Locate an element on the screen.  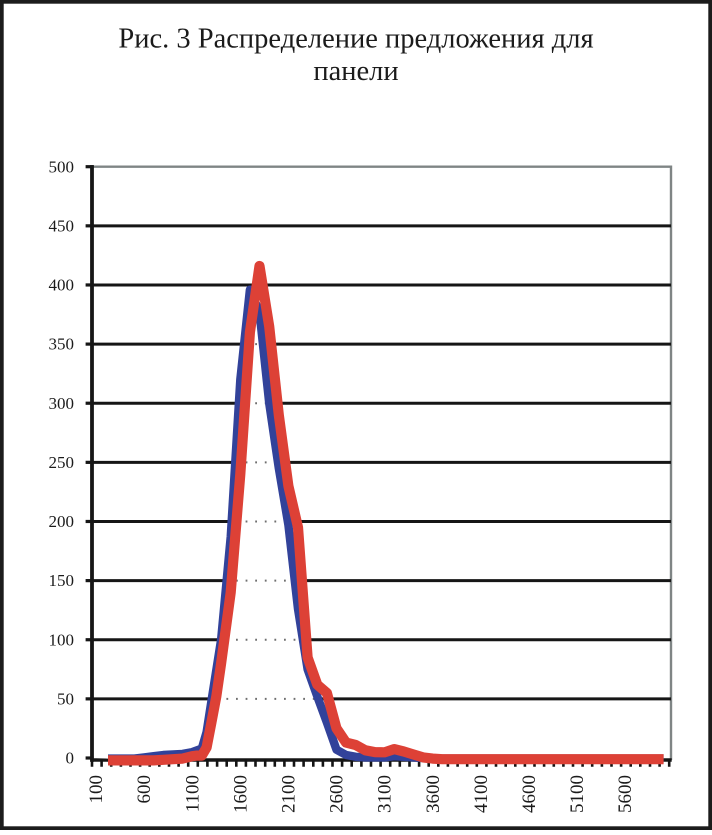
svg-text: 600 is located at coordinates (144, 789).